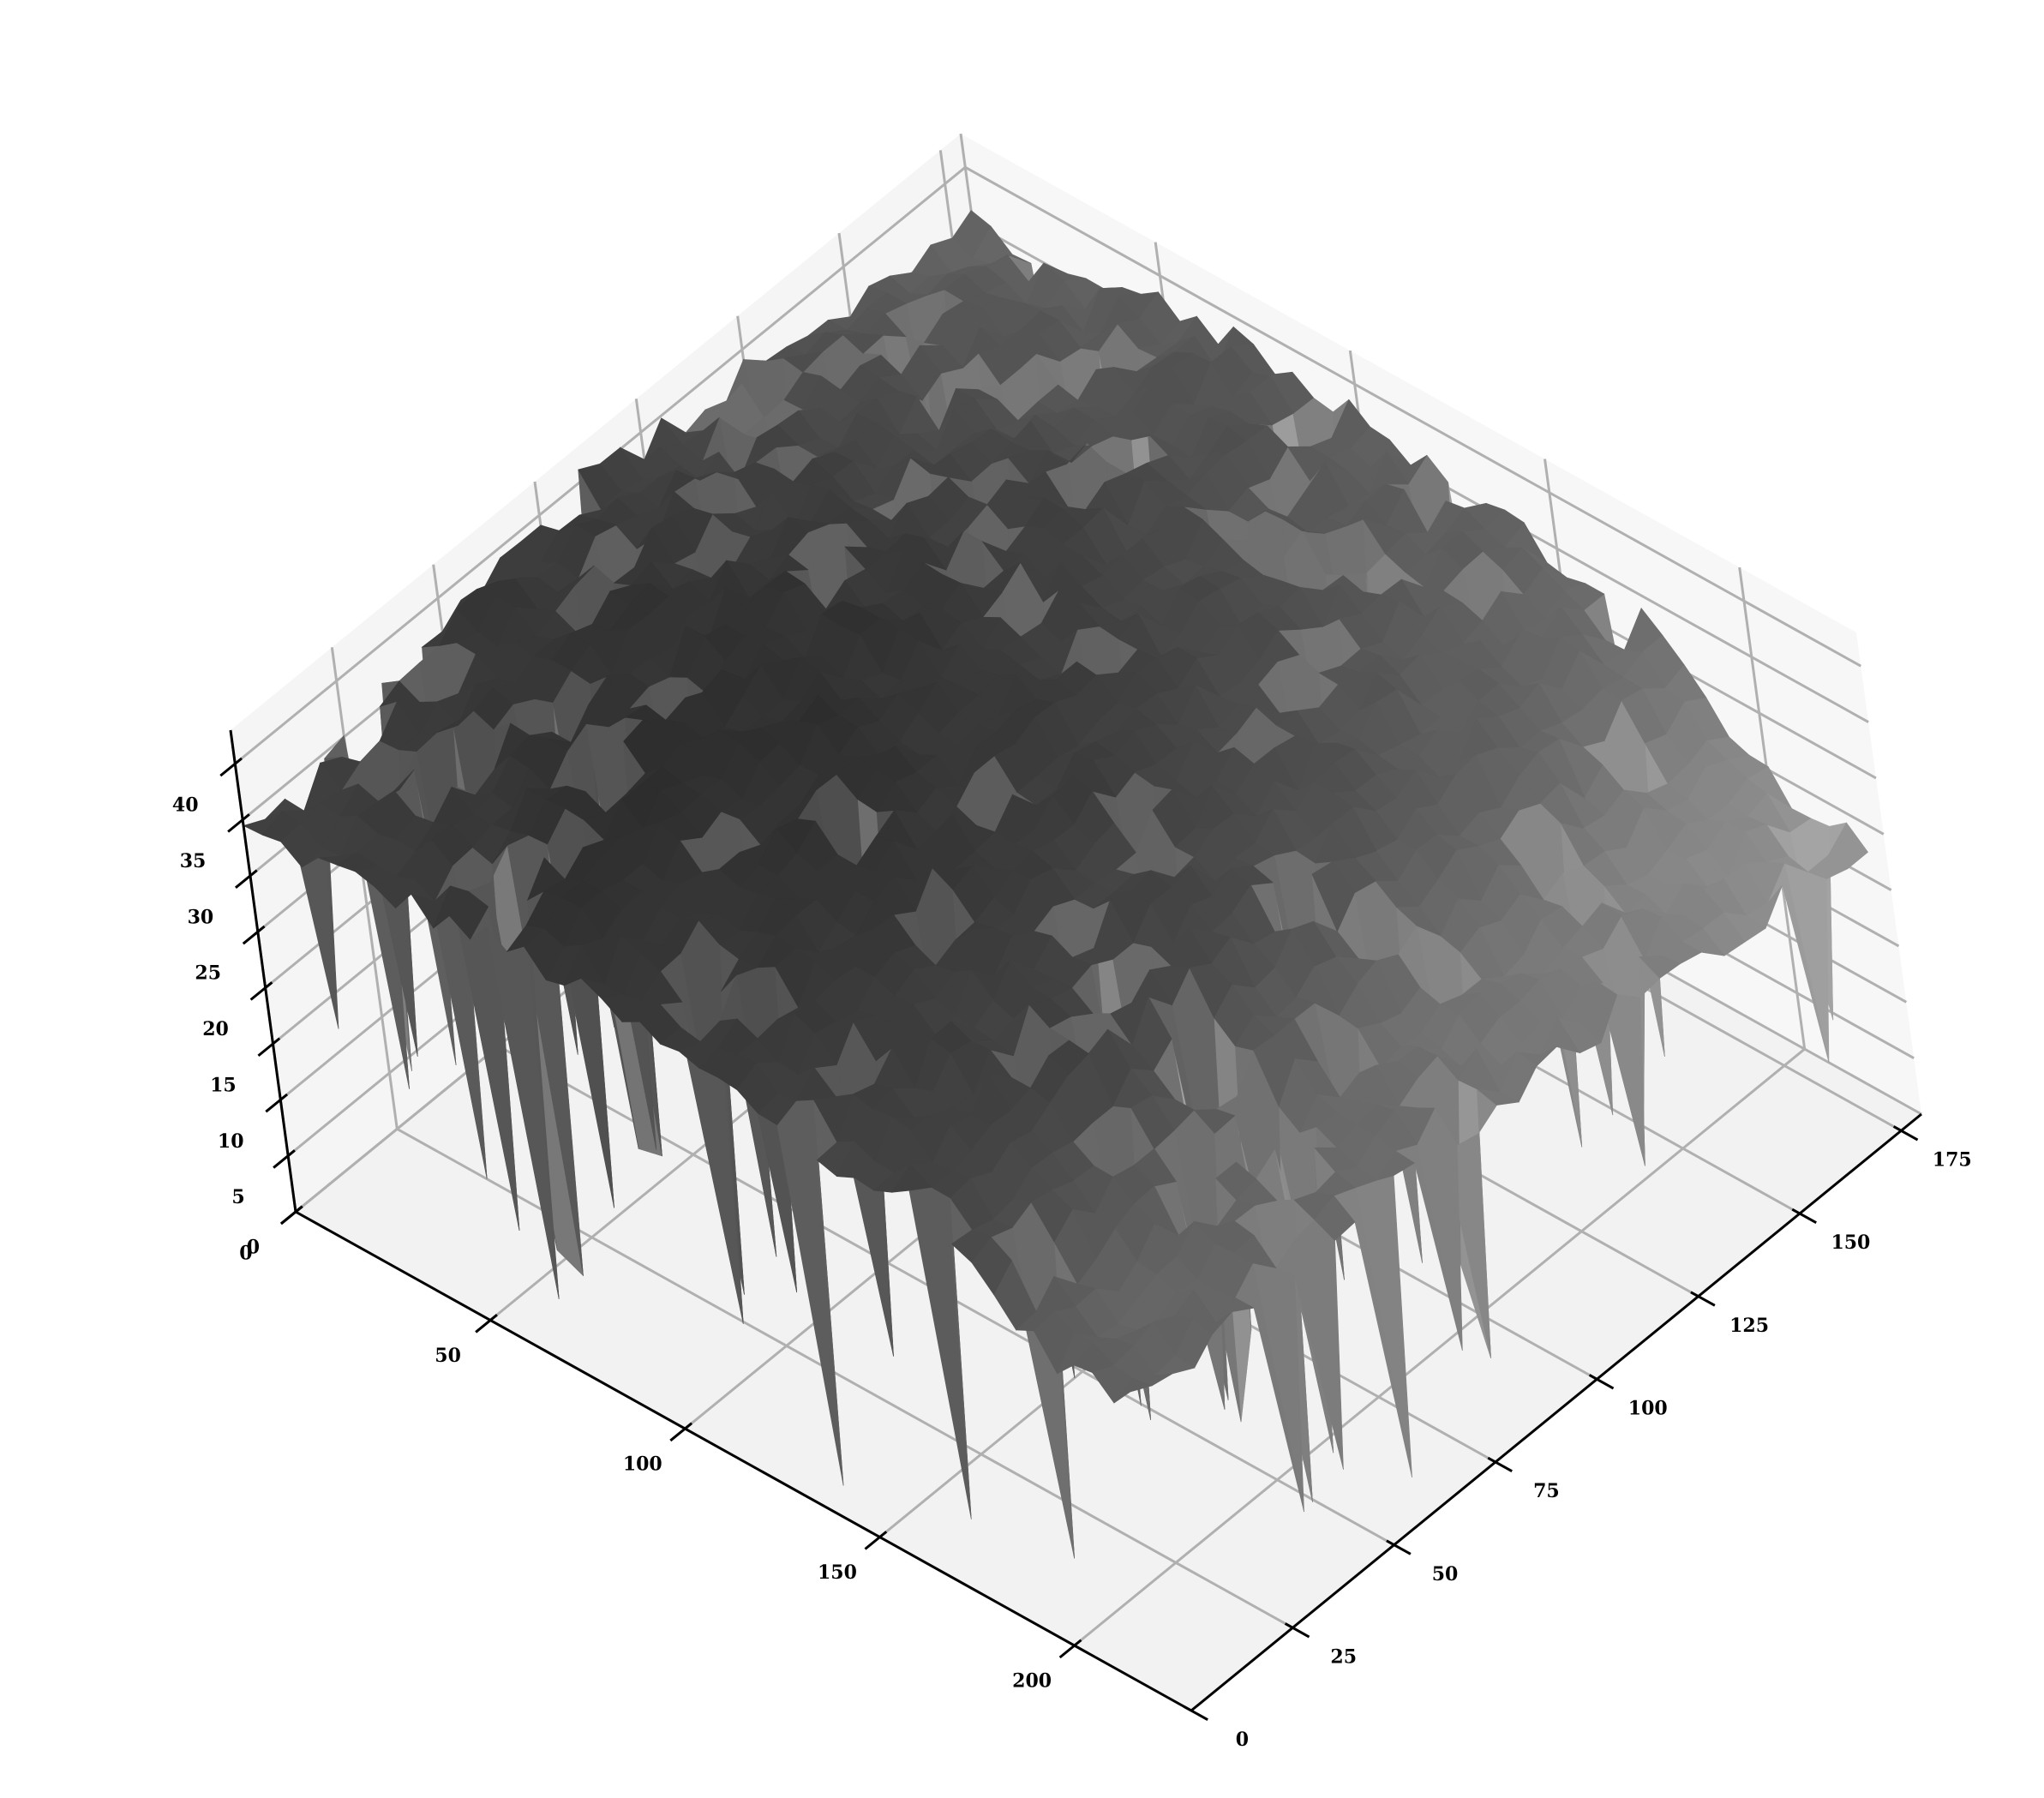 The width and height of the screenshot is (2044, 1798). Describe the element at coordinates (253, 1247) in the screenshot. I see `x-tick-label: 0` at that location.